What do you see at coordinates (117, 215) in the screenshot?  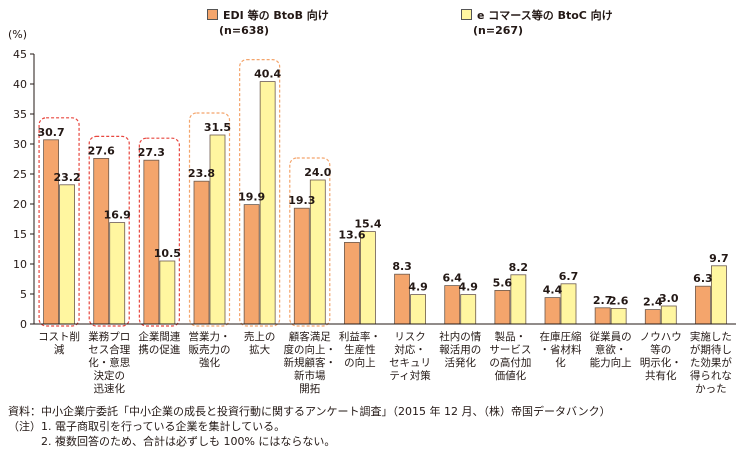 I see `data-label-btoc: 16.9` at bounding box center [117, 215].